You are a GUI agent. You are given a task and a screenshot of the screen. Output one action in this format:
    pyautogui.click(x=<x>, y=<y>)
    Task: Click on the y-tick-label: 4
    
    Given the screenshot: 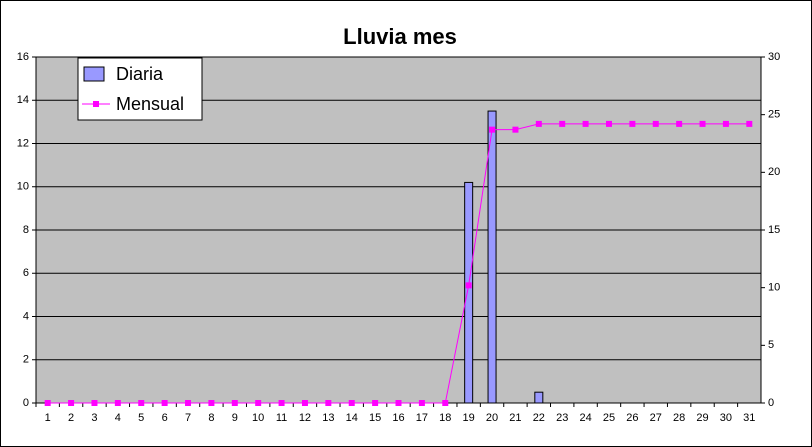 What is the action you would take?
    pyautogui.click(x=26, y=316)
    